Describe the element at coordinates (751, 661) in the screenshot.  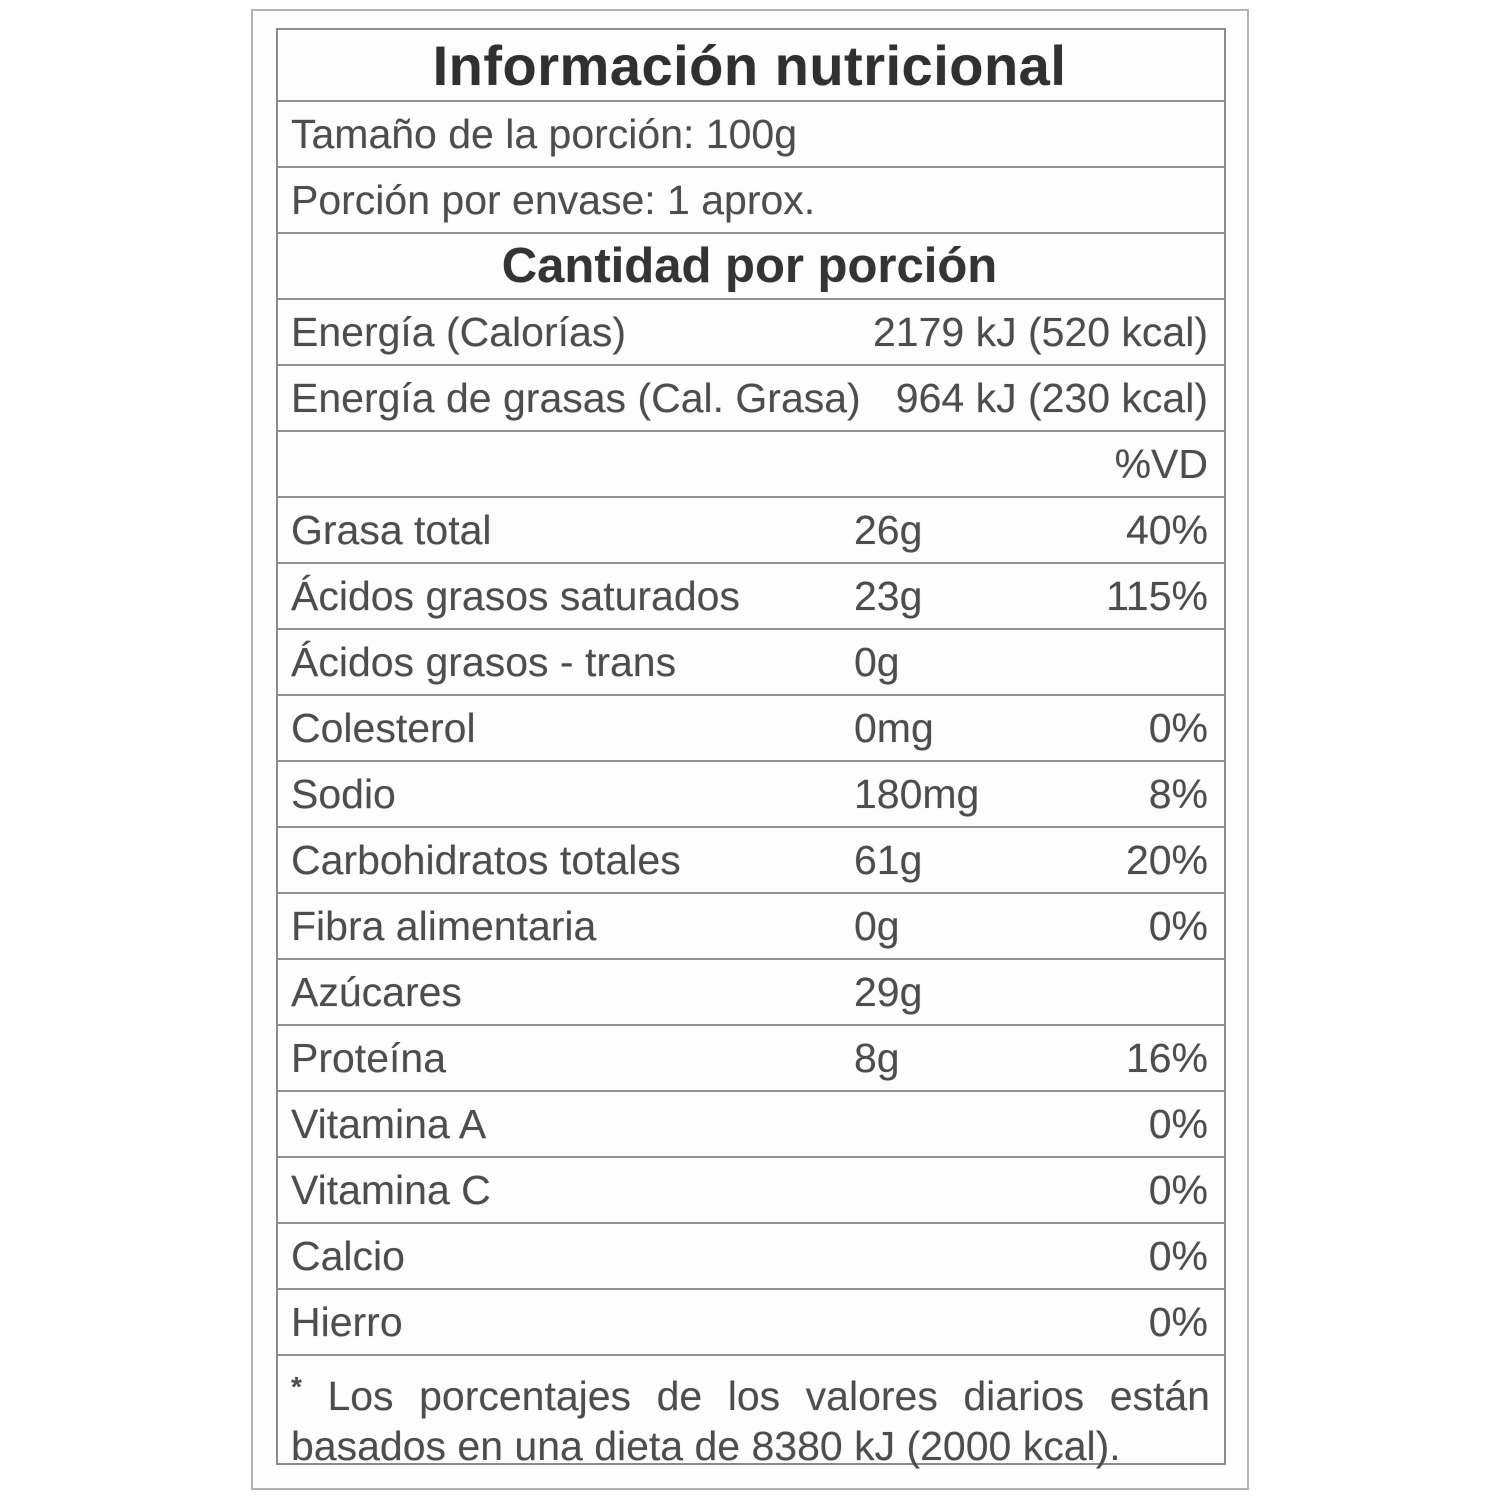
I see `nutrient-row-trans: Ácidos grasos - trans 0g` at that location.